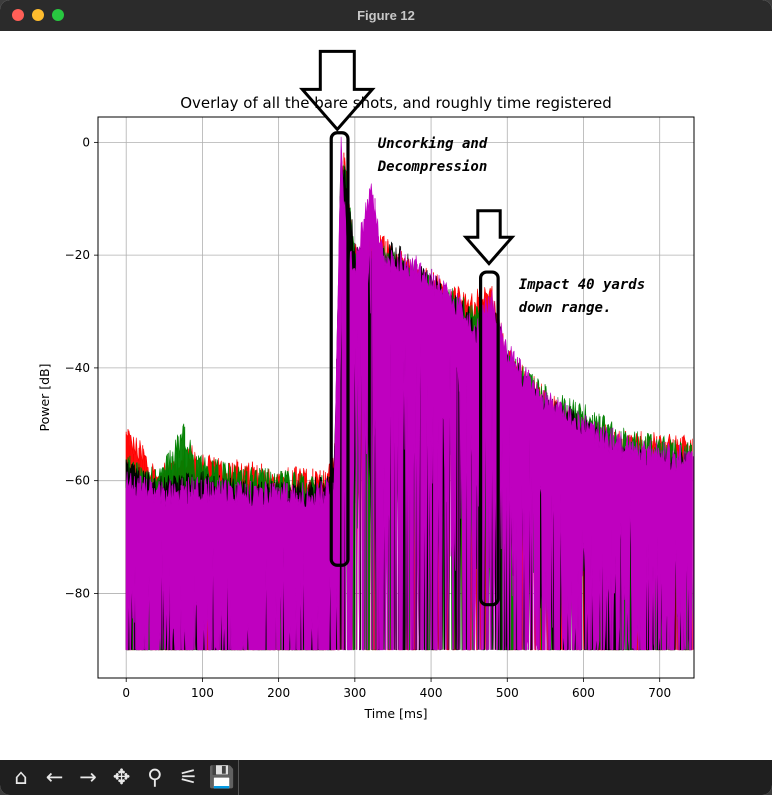  Describe the element at coordinates (38, 15) in the screenshot. I see `minimize-window-icon` at that location.